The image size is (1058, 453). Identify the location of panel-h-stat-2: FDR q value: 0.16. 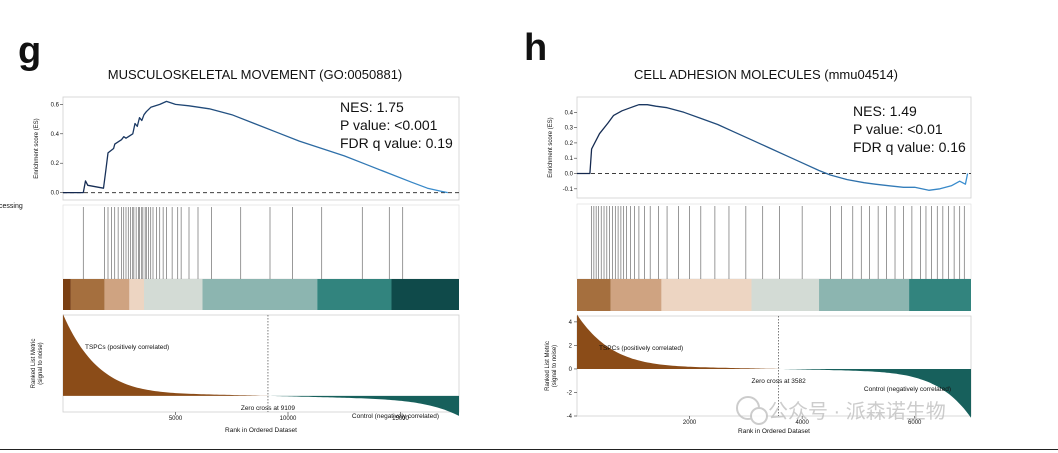
(909, 147).